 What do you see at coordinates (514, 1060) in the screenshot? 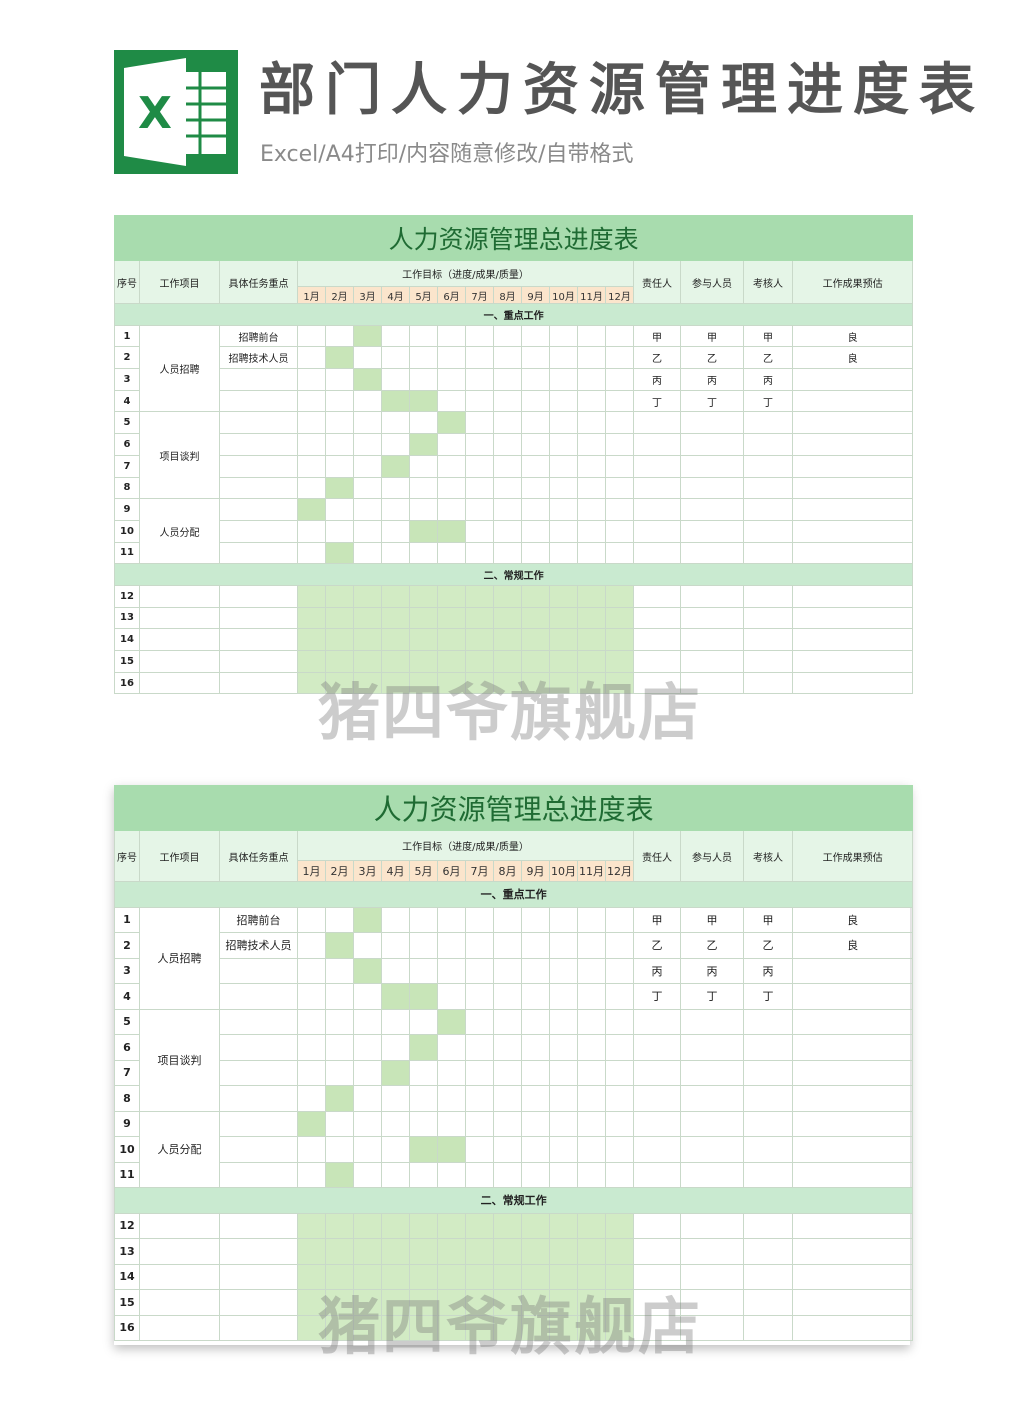
I see `table-row: 5 项目谈判` at bounding box center [514, 1060].